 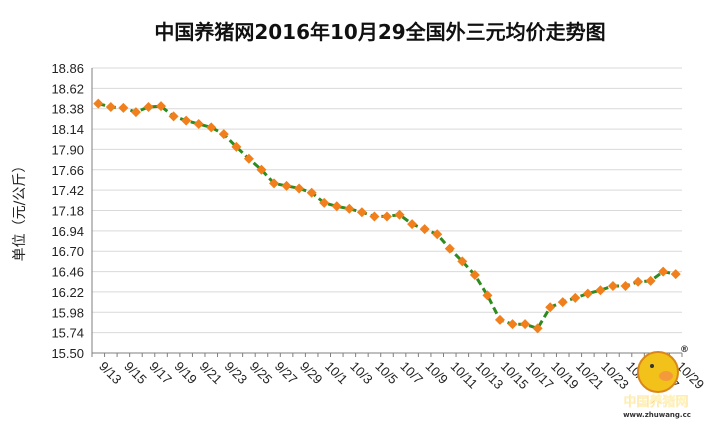 What do you see at coordinates (666, 376) in the screenshot?
I see `logo-pig-snout` at bounding box center [666, 376].